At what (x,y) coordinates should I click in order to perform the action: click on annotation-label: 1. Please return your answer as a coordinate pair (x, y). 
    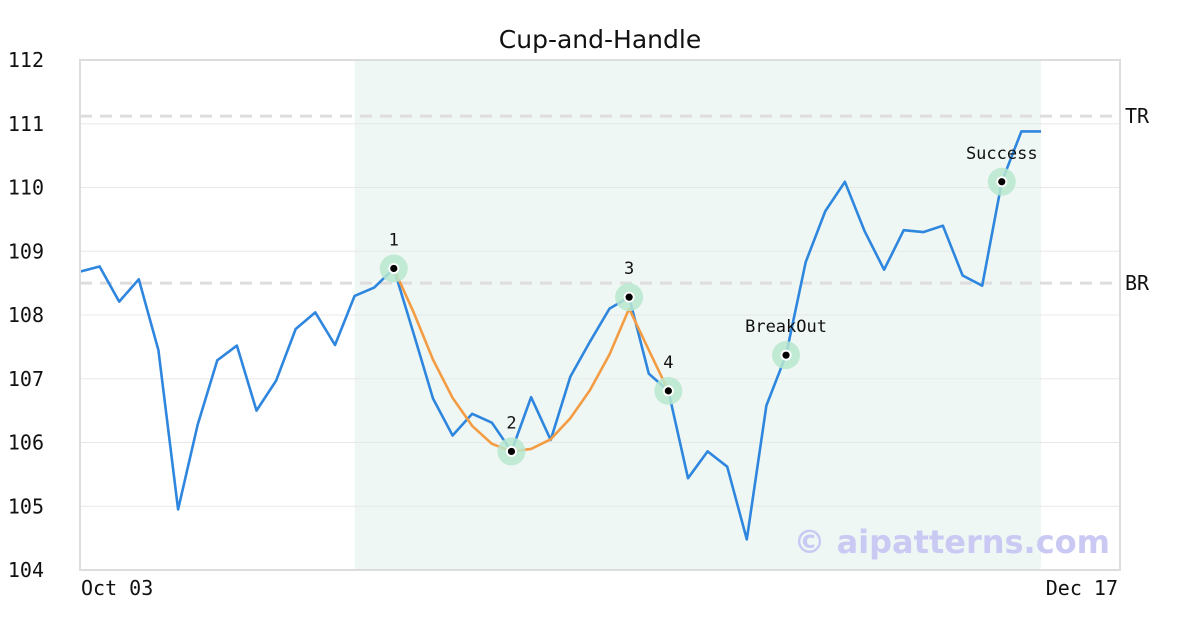
    Looking at the image, I should click on (394, 240).